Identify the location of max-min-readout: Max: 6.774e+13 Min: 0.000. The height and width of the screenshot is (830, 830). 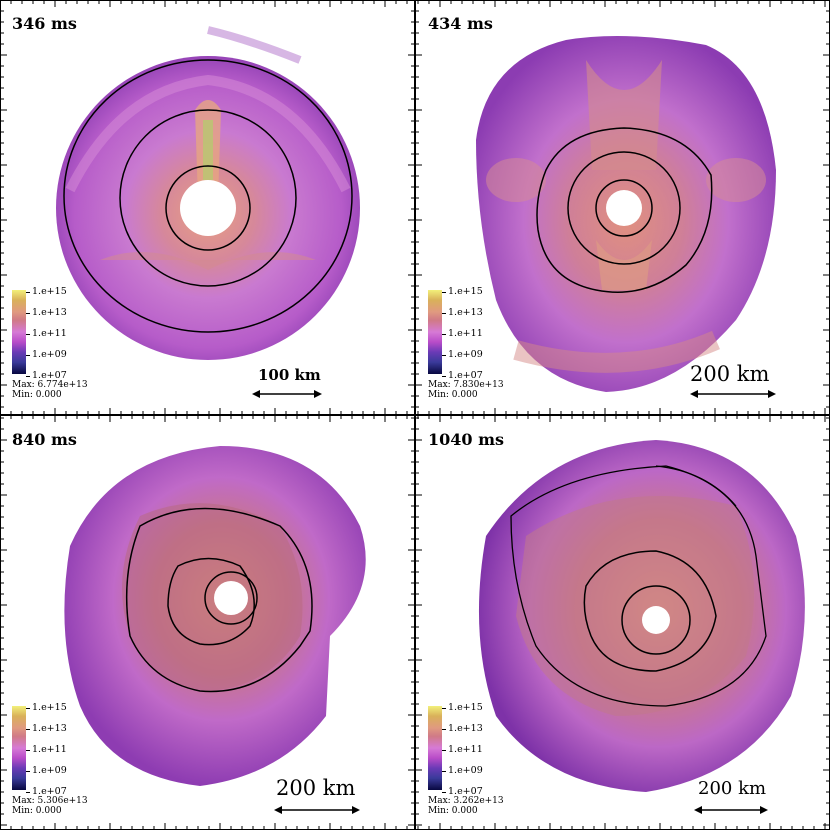
(50, 390).